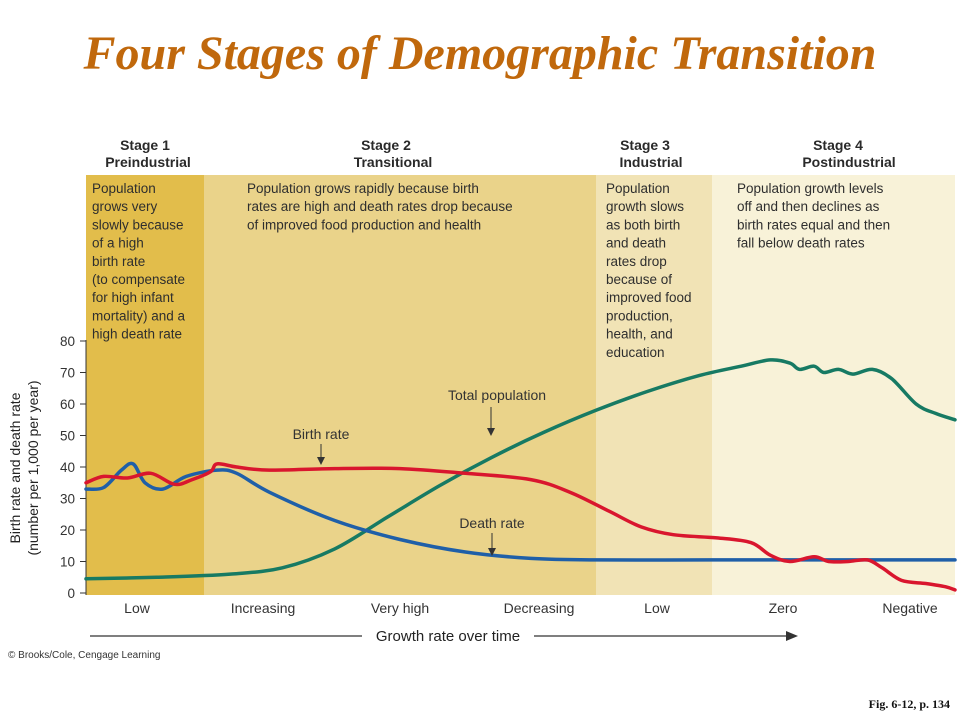 The image size is (960, 720). I want to click on annotations: Total population Birth rate Death rate, so click(419, 471).